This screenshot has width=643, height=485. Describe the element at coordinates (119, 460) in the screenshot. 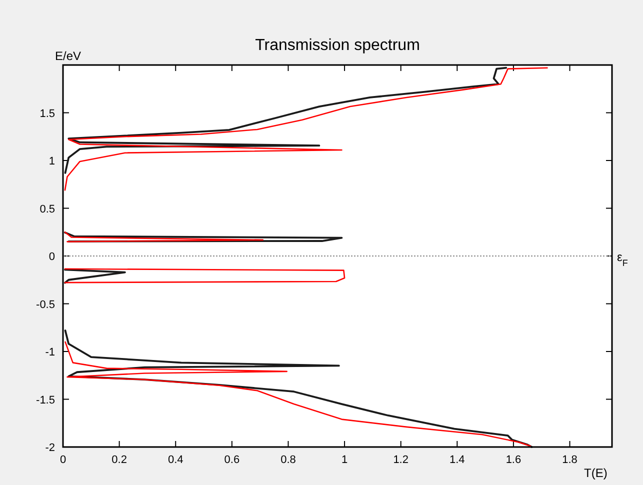

I see `x-tick-label: 0.2` at that location.